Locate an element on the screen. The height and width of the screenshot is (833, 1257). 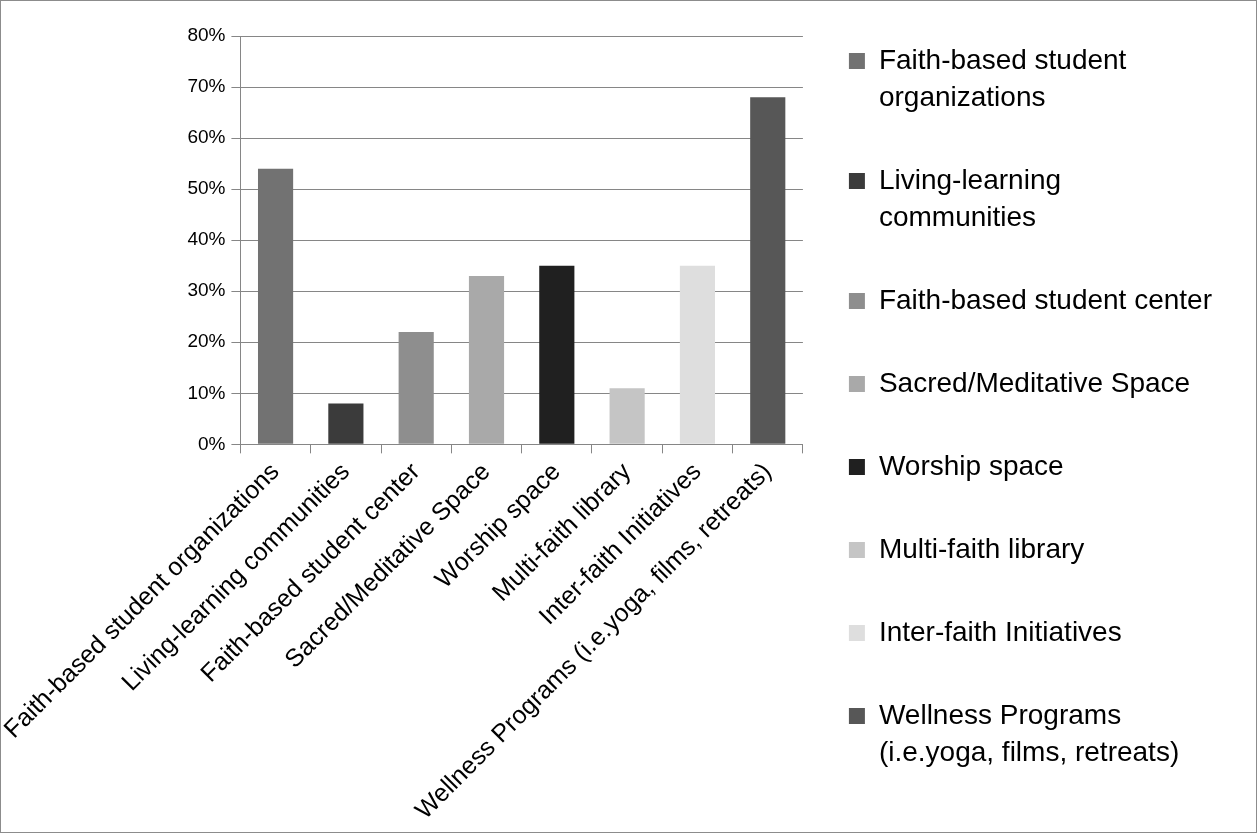
y-tick-label: 0% is located at coordinates (211, 443).